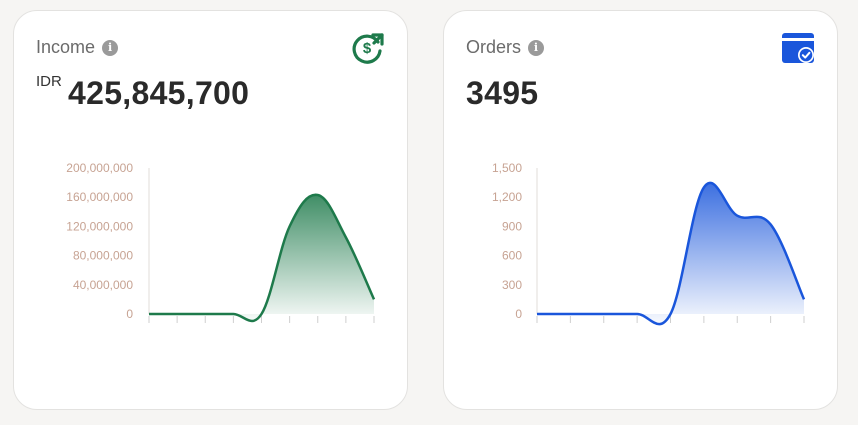  What do you see at coordinates (507, 197) in the screenshot?
I see `y-tick-label: 1,200` at bounding box center [507, 197].